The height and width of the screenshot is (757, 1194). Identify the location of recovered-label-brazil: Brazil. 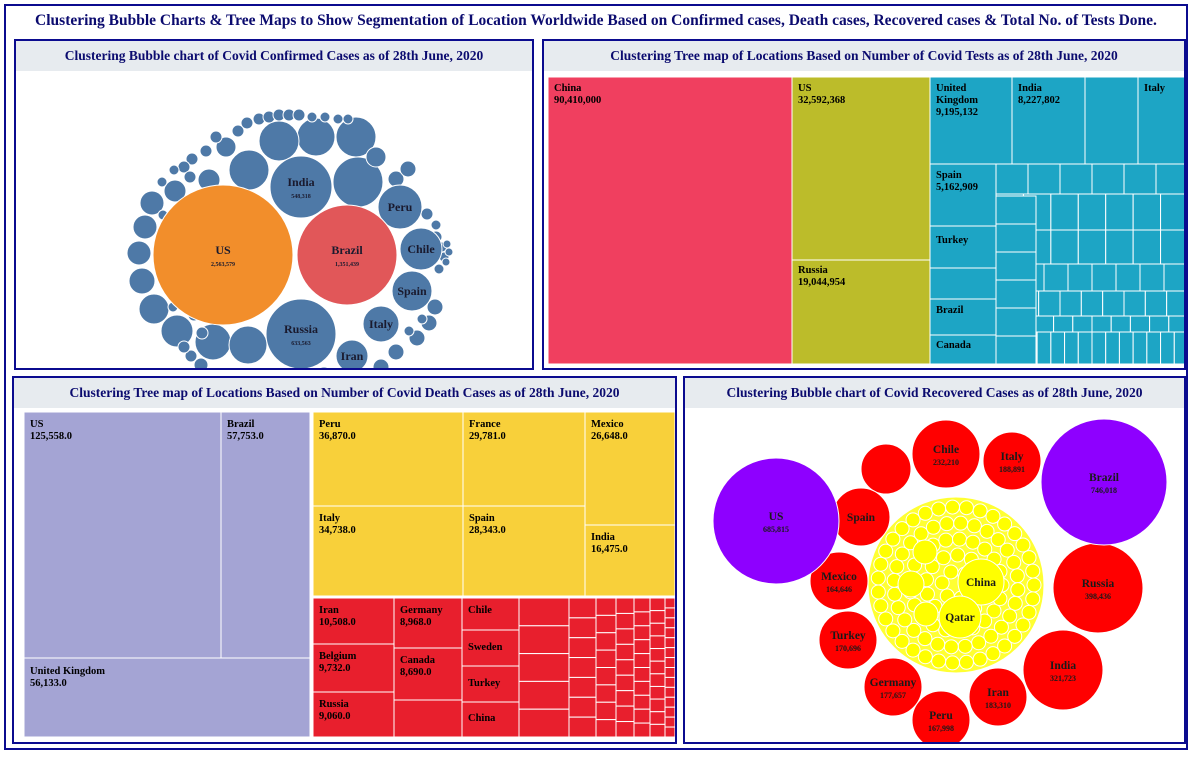
(1104, 478).